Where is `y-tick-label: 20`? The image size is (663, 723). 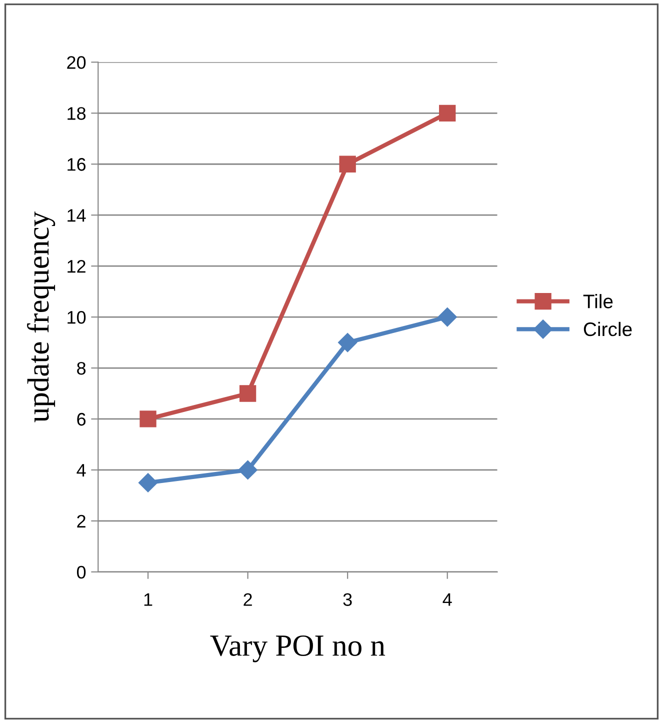 y-tick-label: 20 is located at coordinates (76, 62).